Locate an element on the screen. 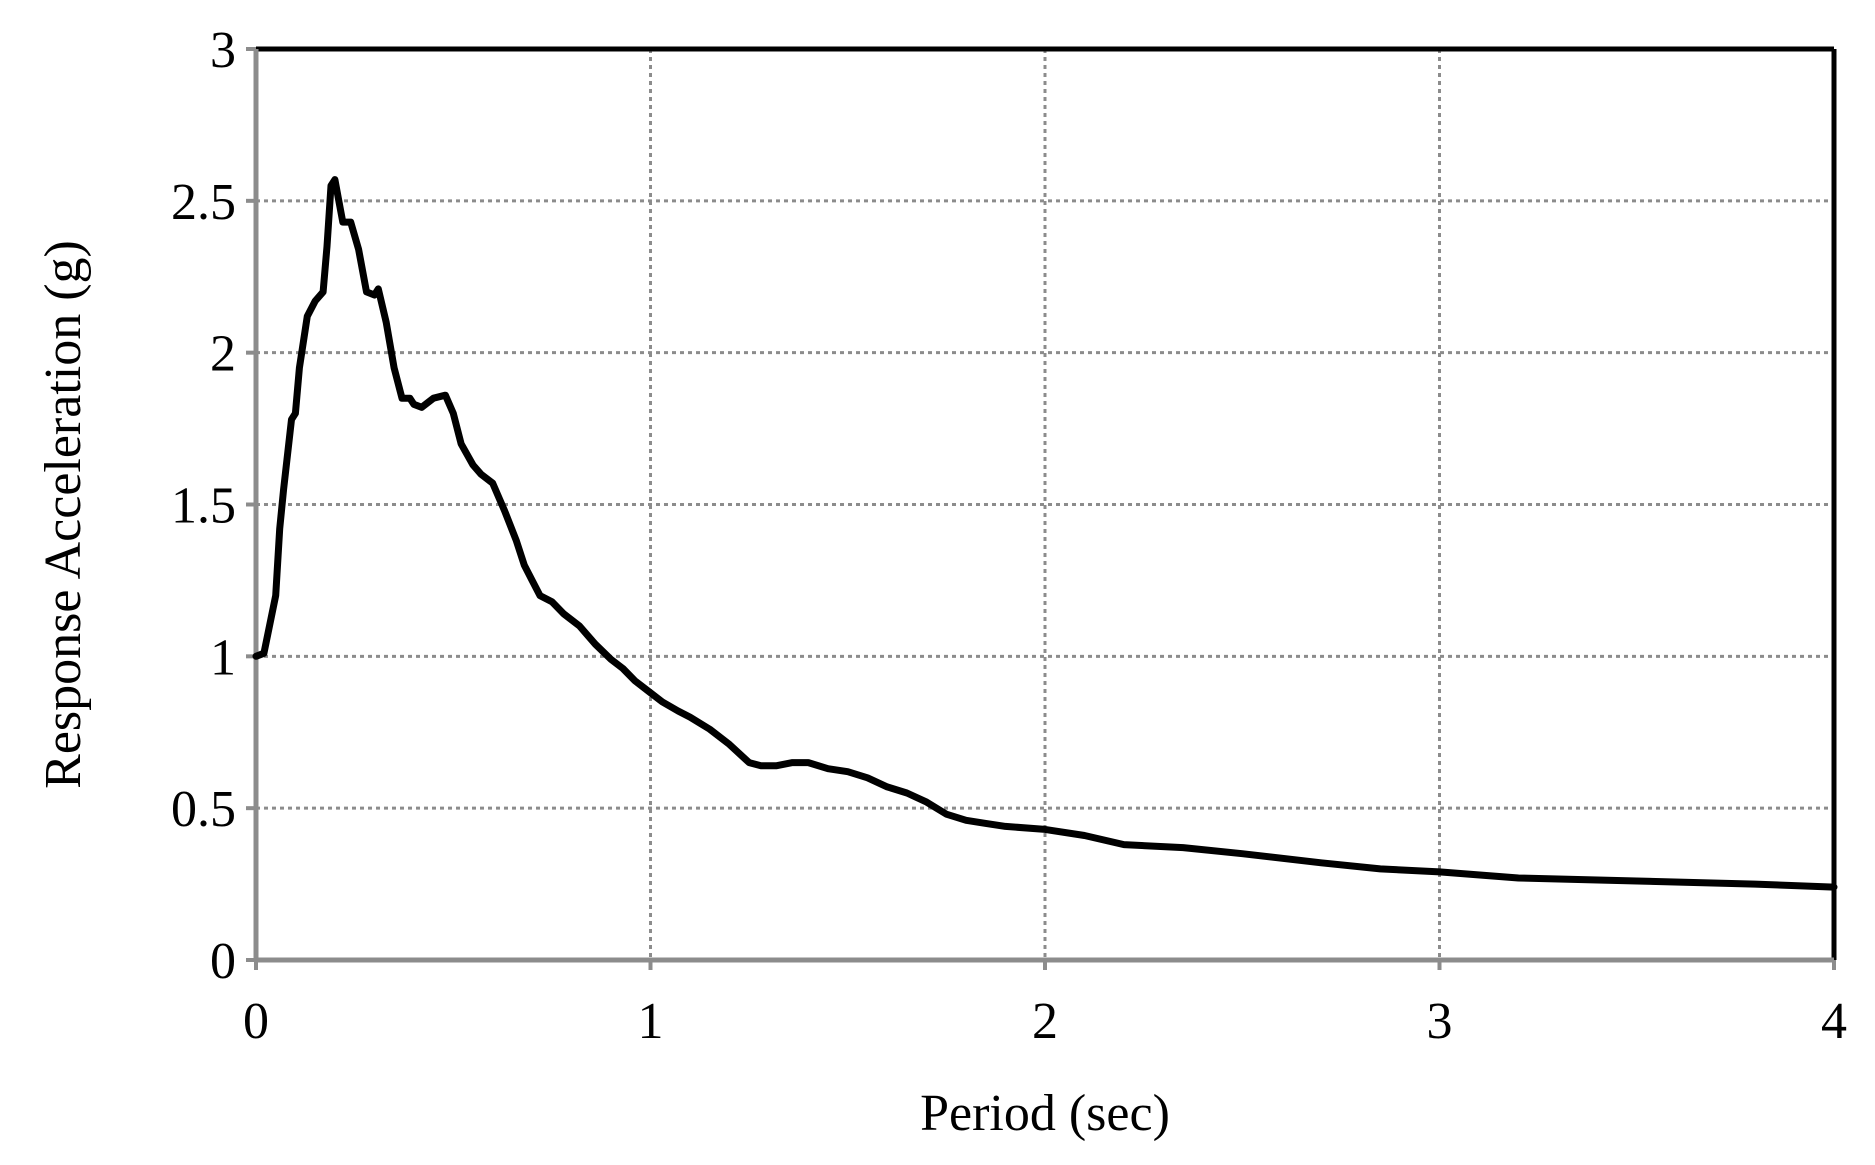 The width and height of the screenshot is (1875, 1165). y-tick-labels: 0 0.5 1 1.5 2 2.5 3 is located at coordinates (203, 506).